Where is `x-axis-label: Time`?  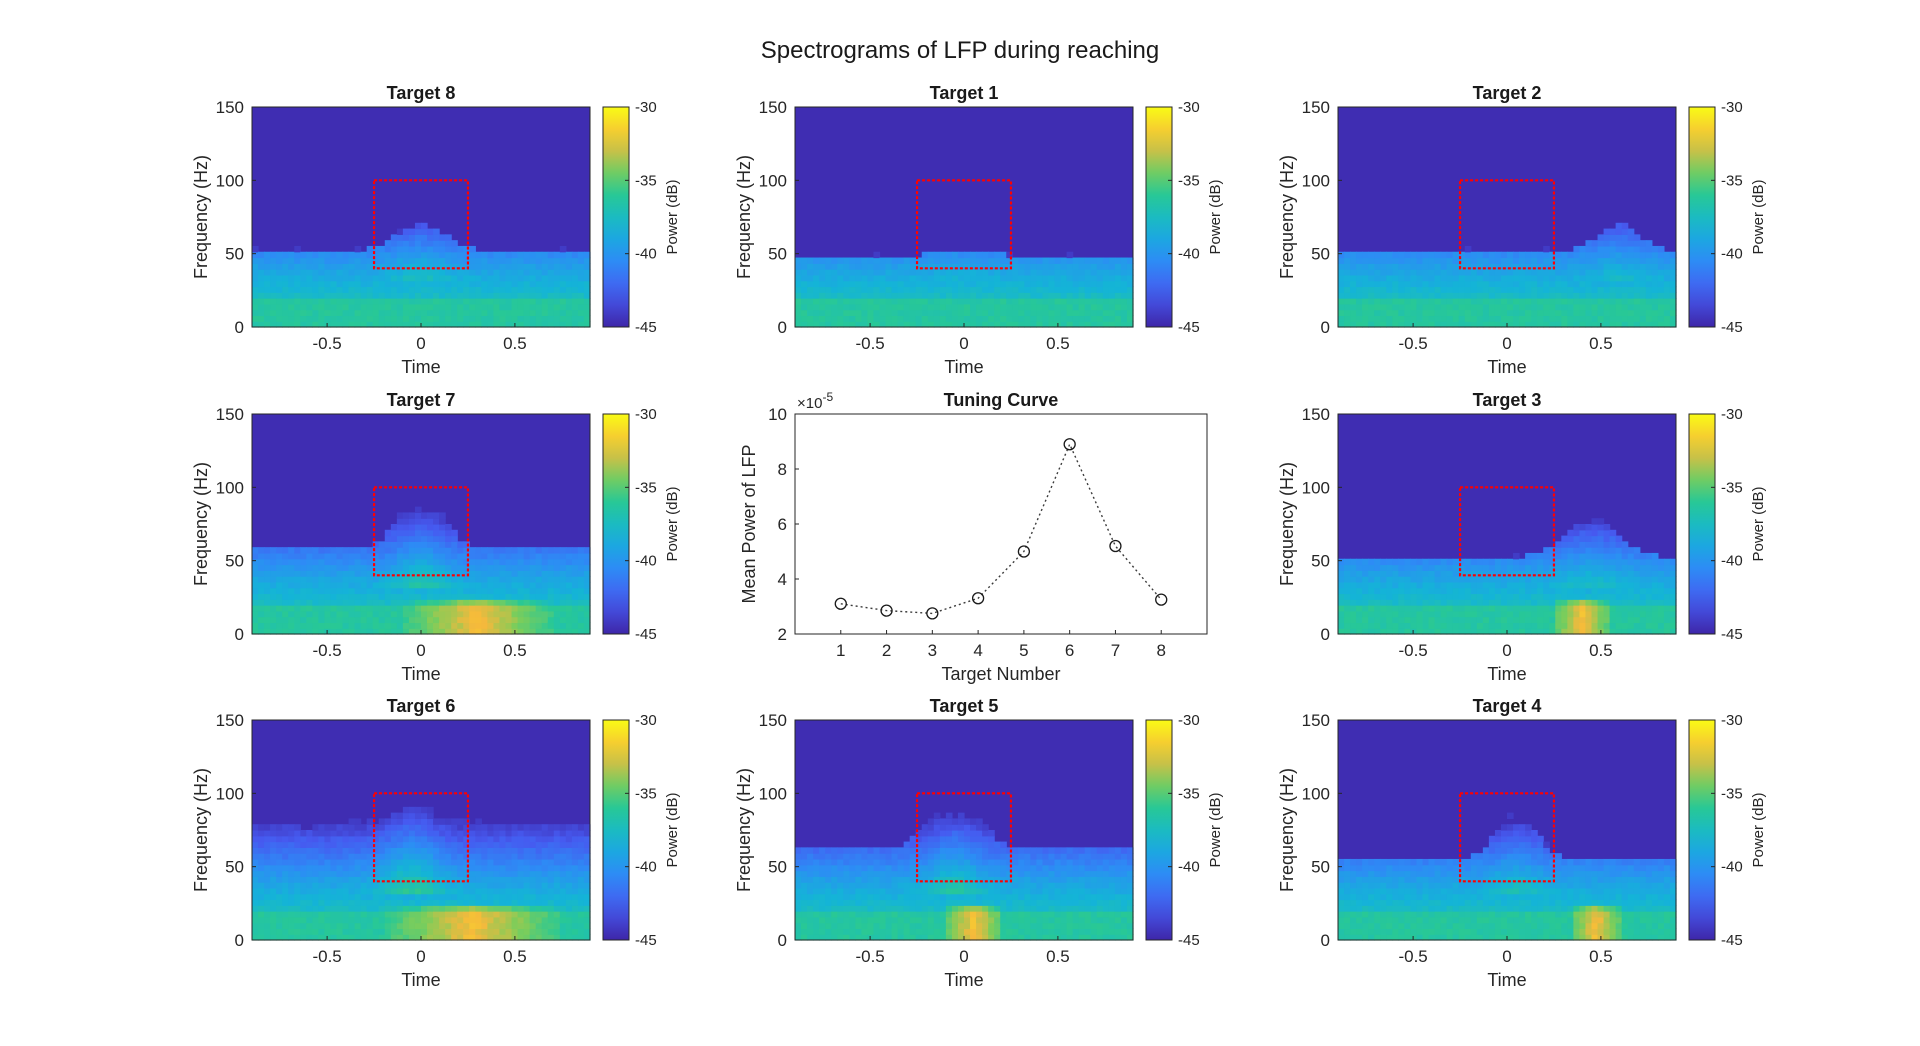 x-axis-label: Time is located at coordinates (1506, 367).